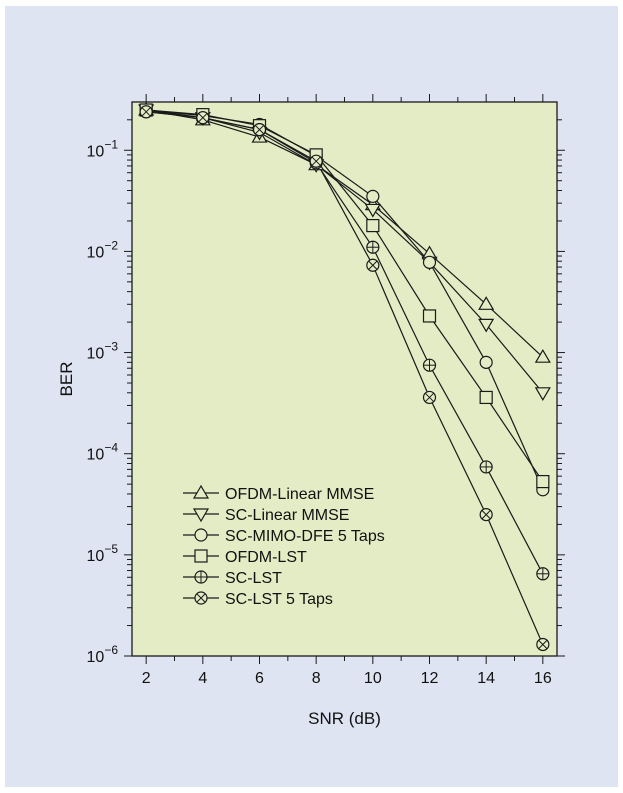 This screenshot has height=793, width=623. I want to click on x-axis-label: SNR (dB), so click(344, 718).